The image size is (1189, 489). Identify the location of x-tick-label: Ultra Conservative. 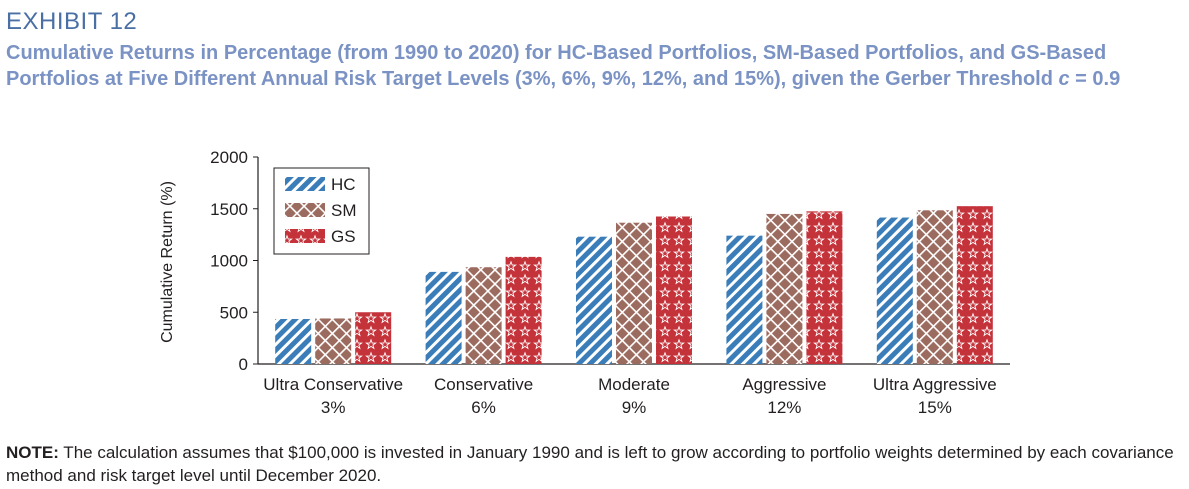
(333, 384).